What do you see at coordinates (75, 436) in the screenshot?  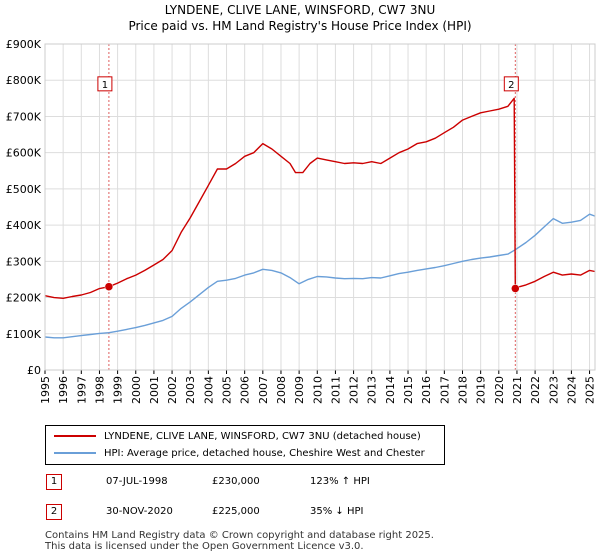 I see `legend-swatch-property` at bounding box center [75, 436].